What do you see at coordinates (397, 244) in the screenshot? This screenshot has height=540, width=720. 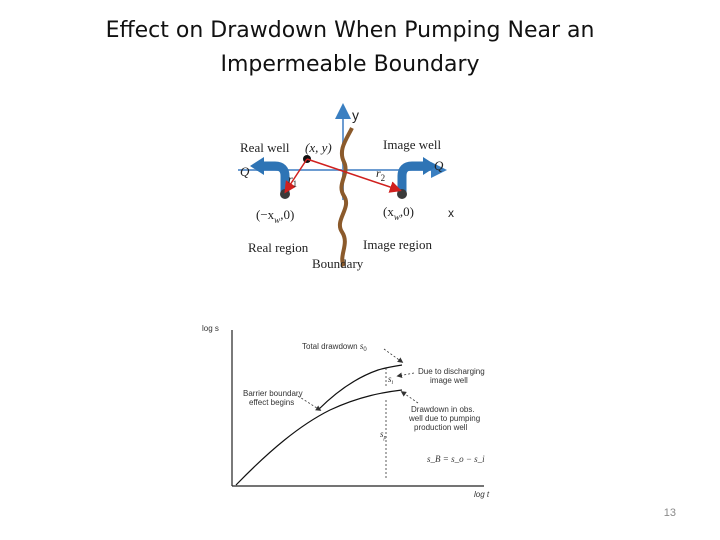 I see `image-region-label: Image region` at bounding box center [397, 244].